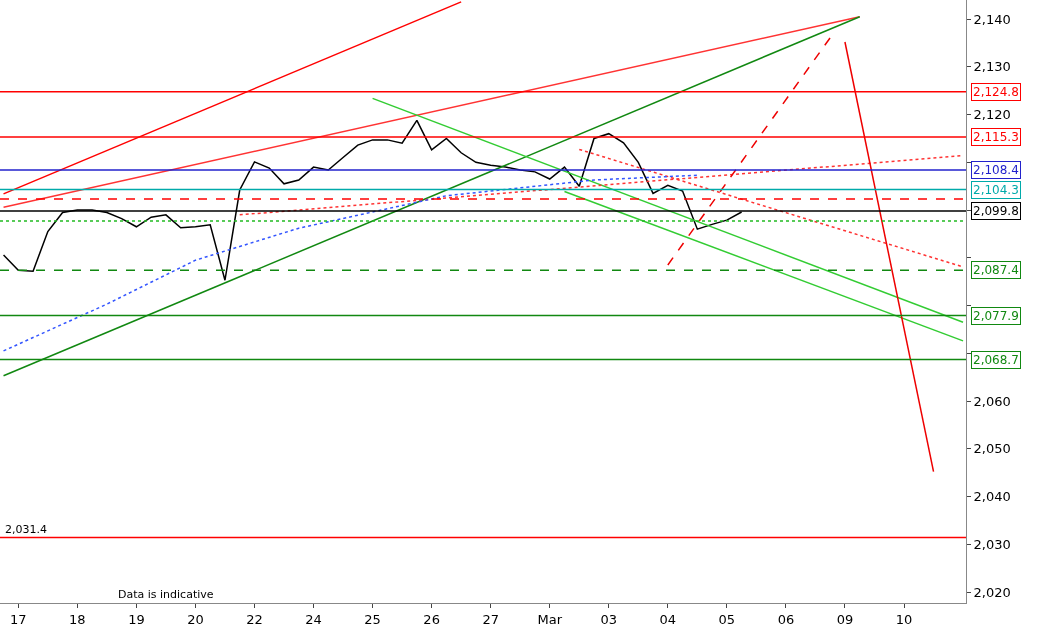  What do you see at coordinates (431, 619) in the screenshot?
I see `x-tick-label: 26` at bounding box center [431, 619].